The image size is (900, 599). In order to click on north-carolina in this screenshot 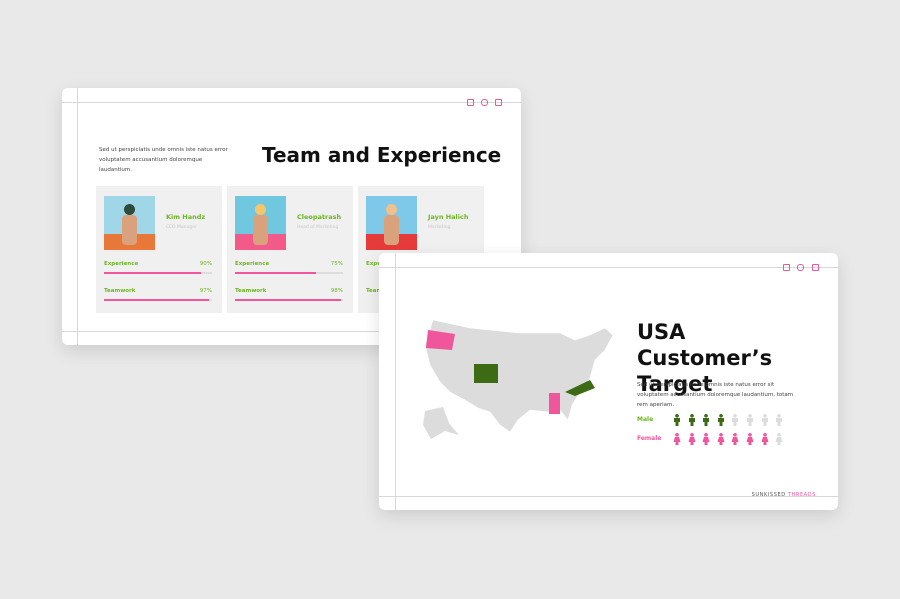, I will do `click(580, 388)`.